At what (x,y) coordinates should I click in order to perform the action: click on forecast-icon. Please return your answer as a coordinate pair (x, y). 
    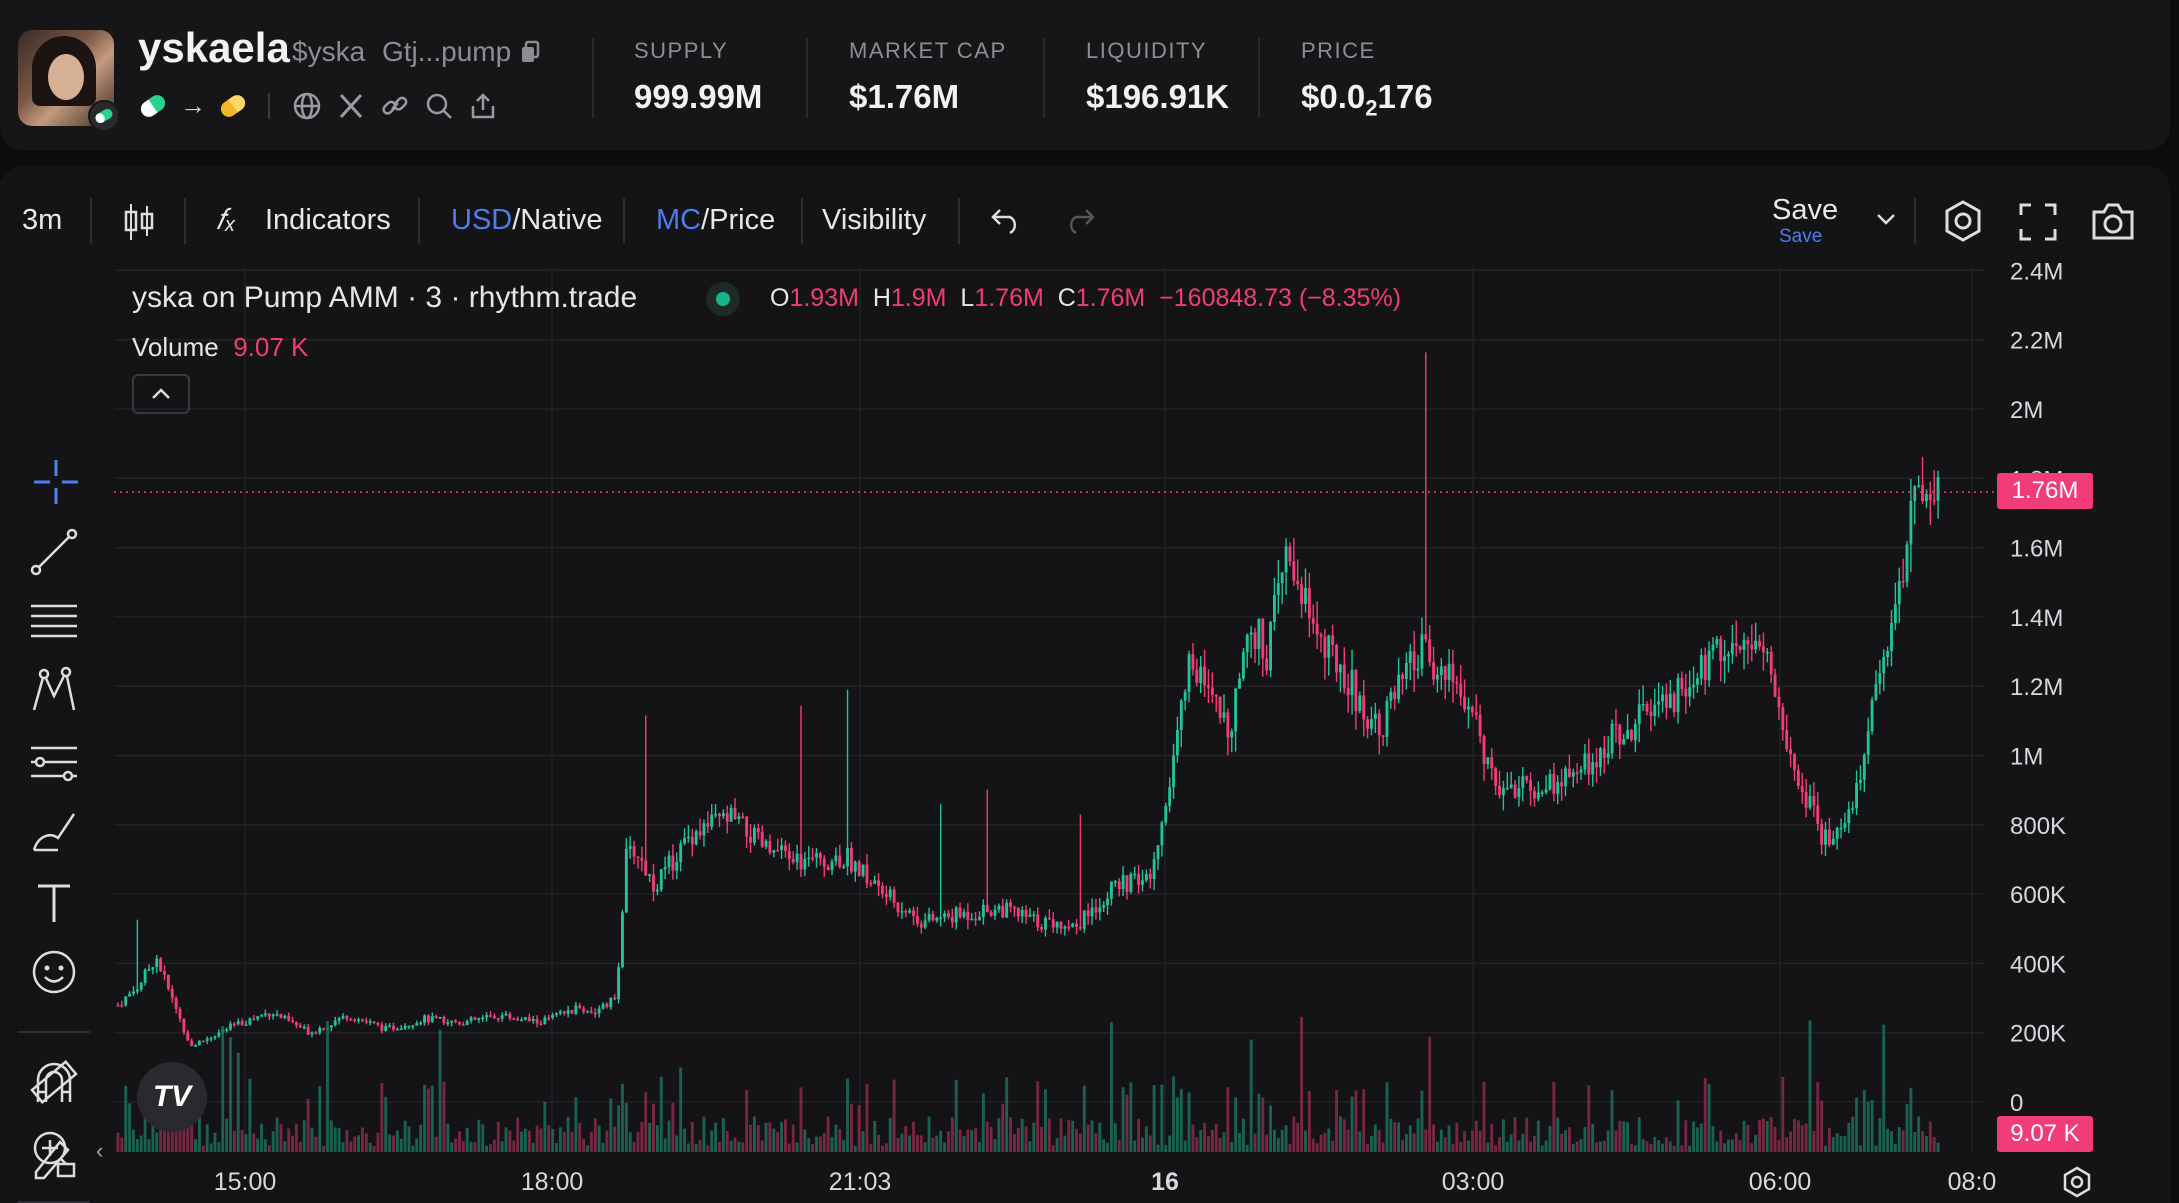
    Looking at the image, I should click on (54, 762).